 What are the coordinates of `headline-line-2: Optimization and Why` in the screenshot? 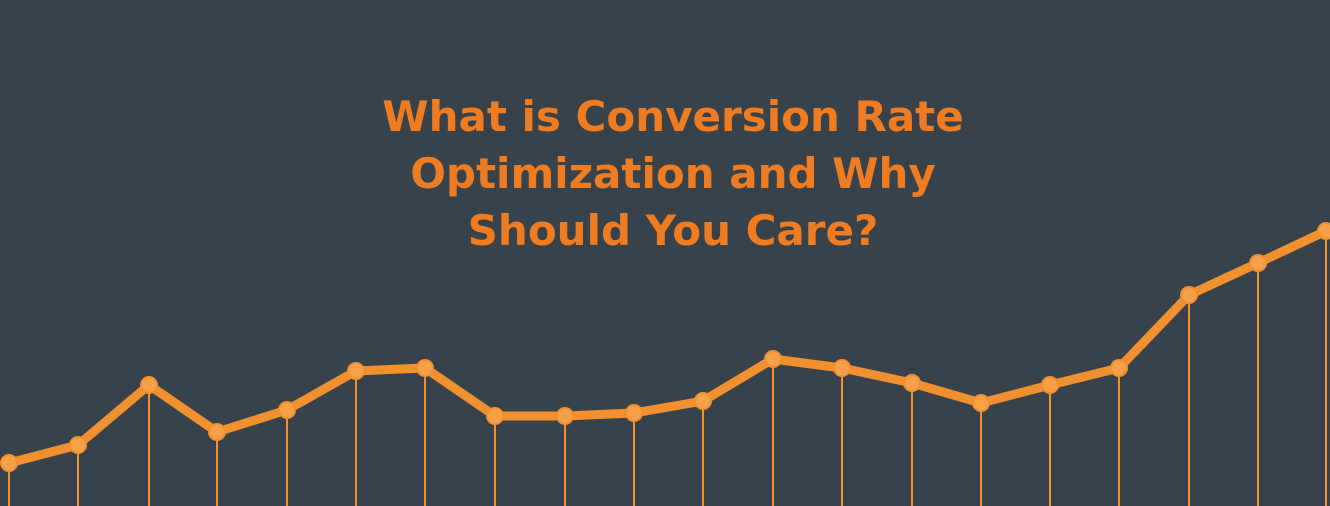 It's located at (673, 173).